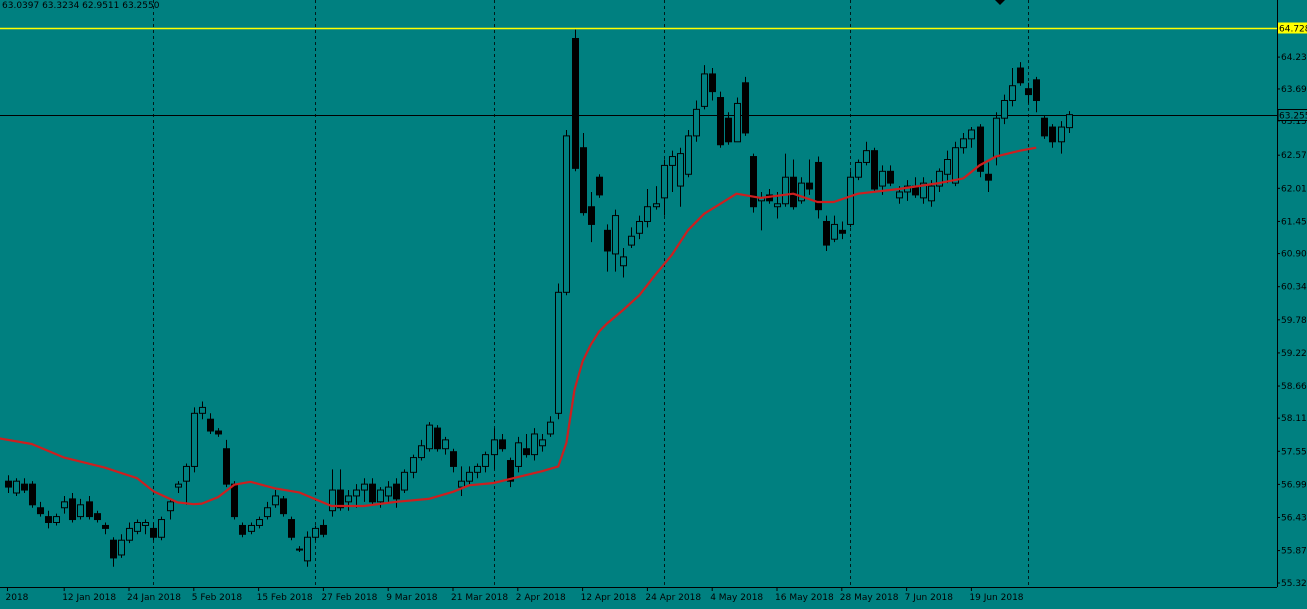 The image size is (1307, 609). I want to click on y-tick-label: 61.451, so click(1294, 222).